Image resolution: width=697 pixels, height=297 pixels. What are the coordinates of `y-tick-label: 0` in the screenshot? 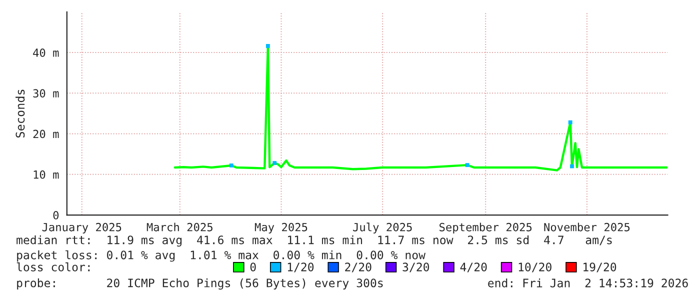 It's located at (56, 215).